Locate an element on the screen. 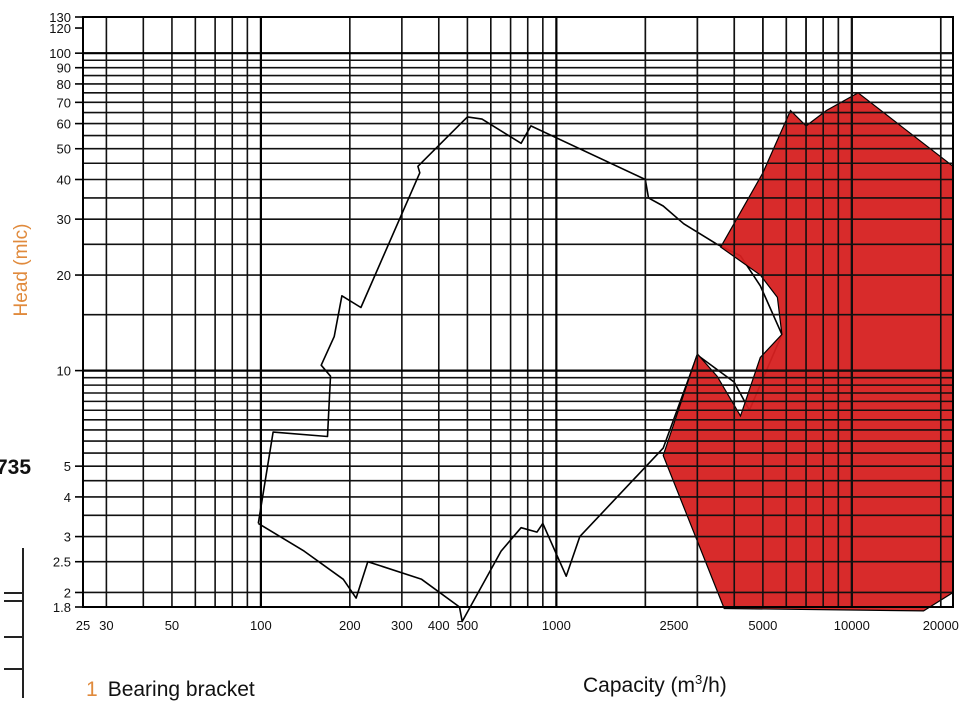 This screenshot has width=977, height=704. y-tick-label: 100 is located at coordinates (60, 53).